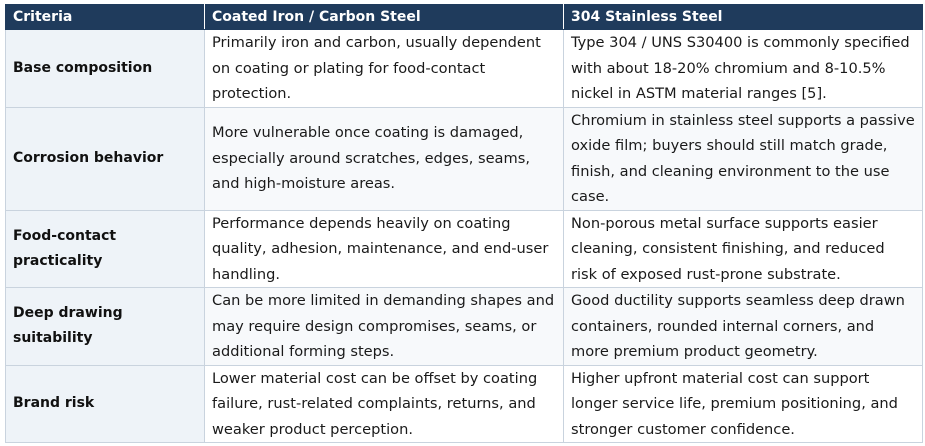 The image size is (925, 446). Describe the element at coordinates (105, 68) in the screenshot. I see `criteria-cell: Base composition` at that location.